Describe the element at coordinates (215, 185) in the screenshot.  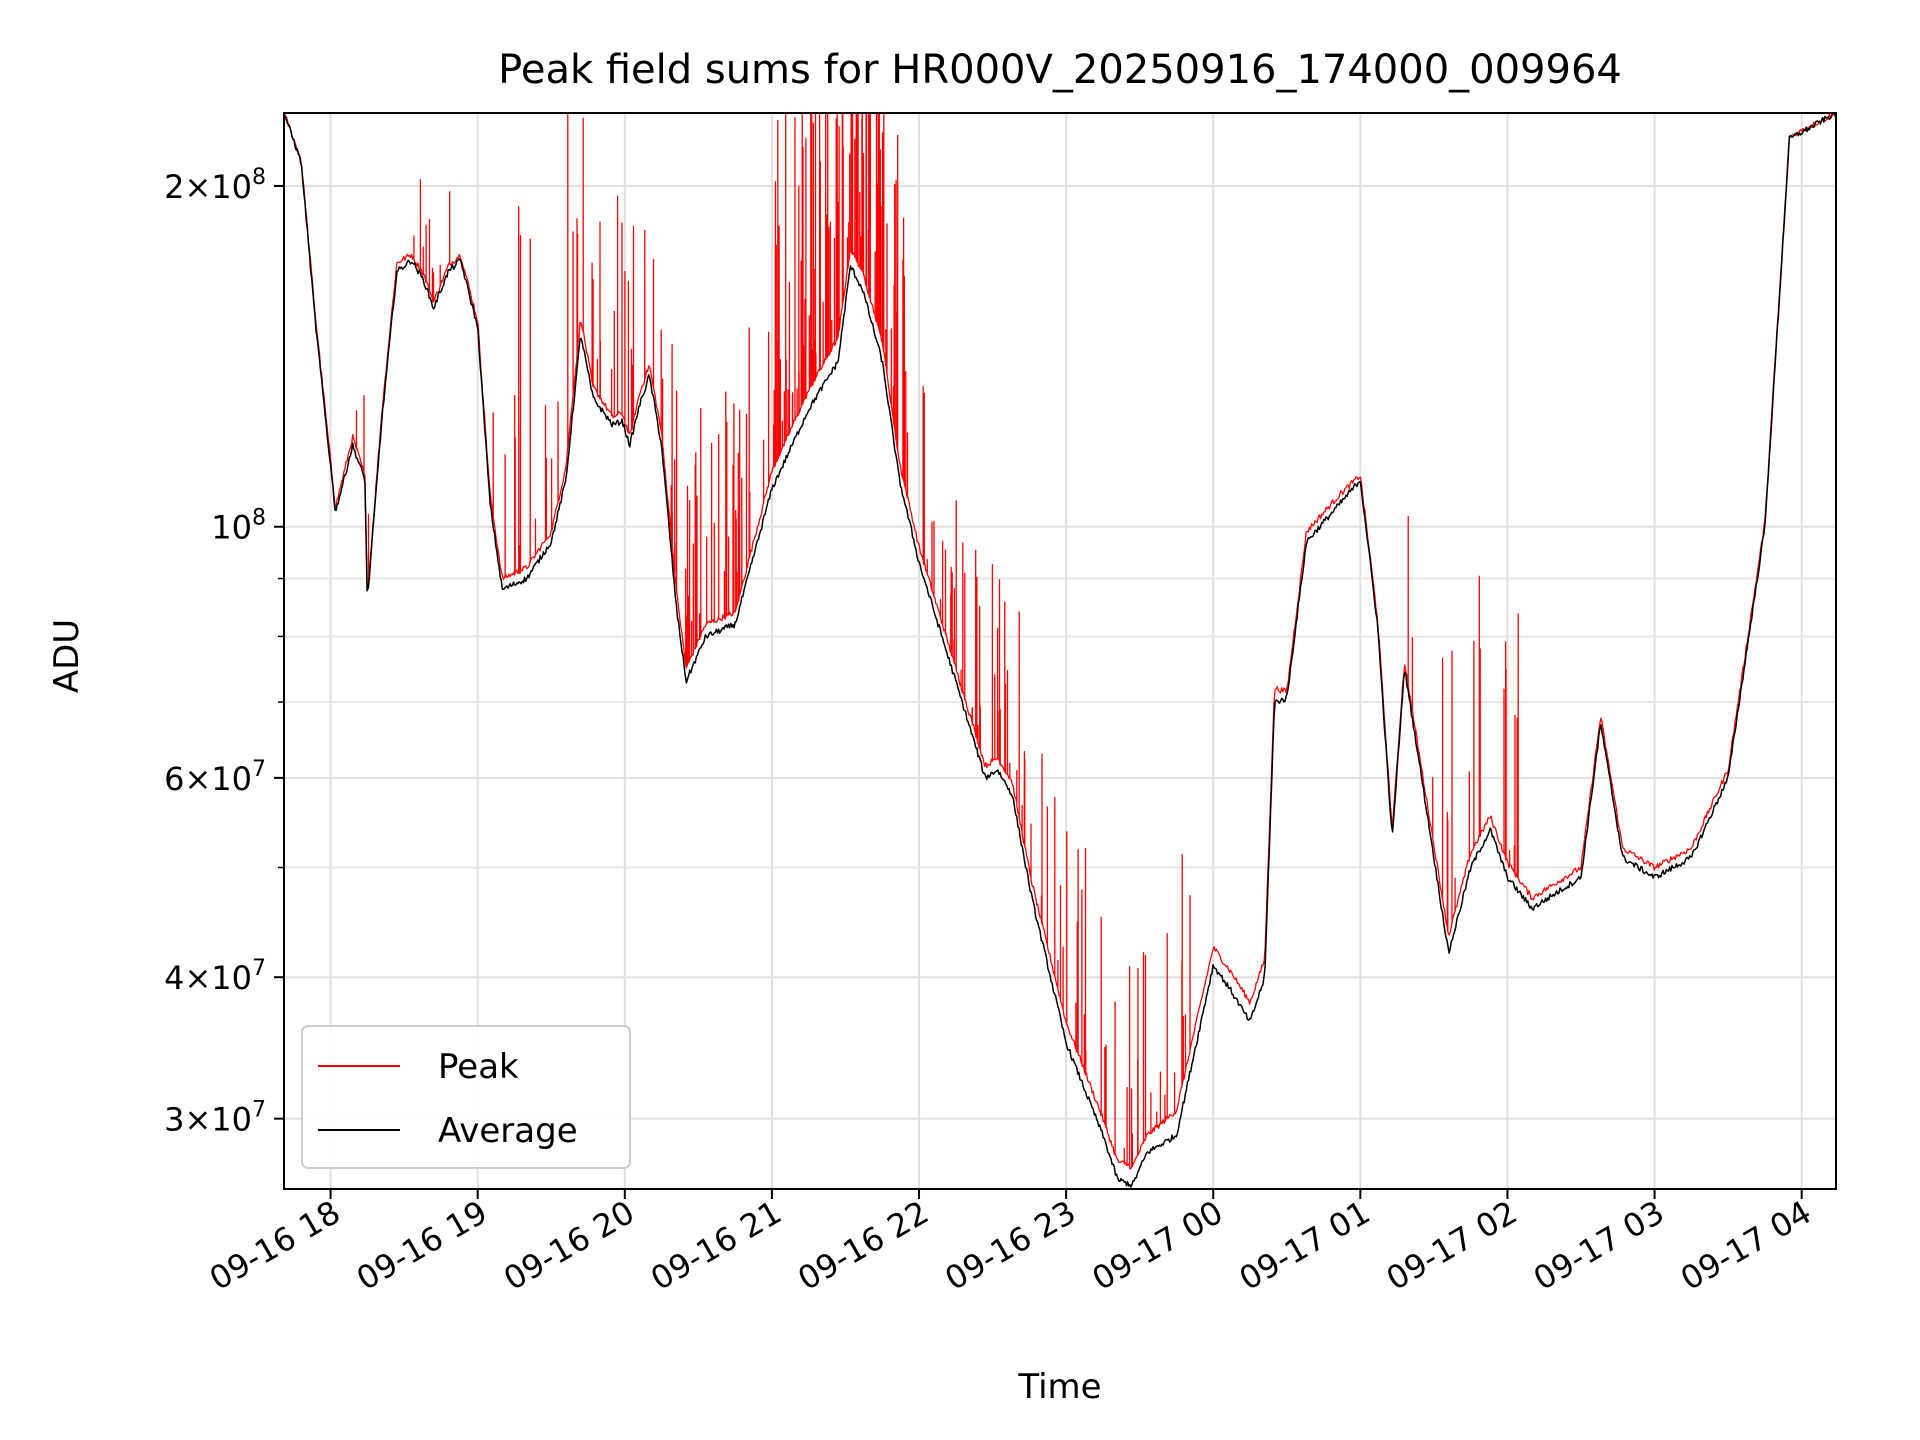
I see `y-tick-label: 2×108` at that location.